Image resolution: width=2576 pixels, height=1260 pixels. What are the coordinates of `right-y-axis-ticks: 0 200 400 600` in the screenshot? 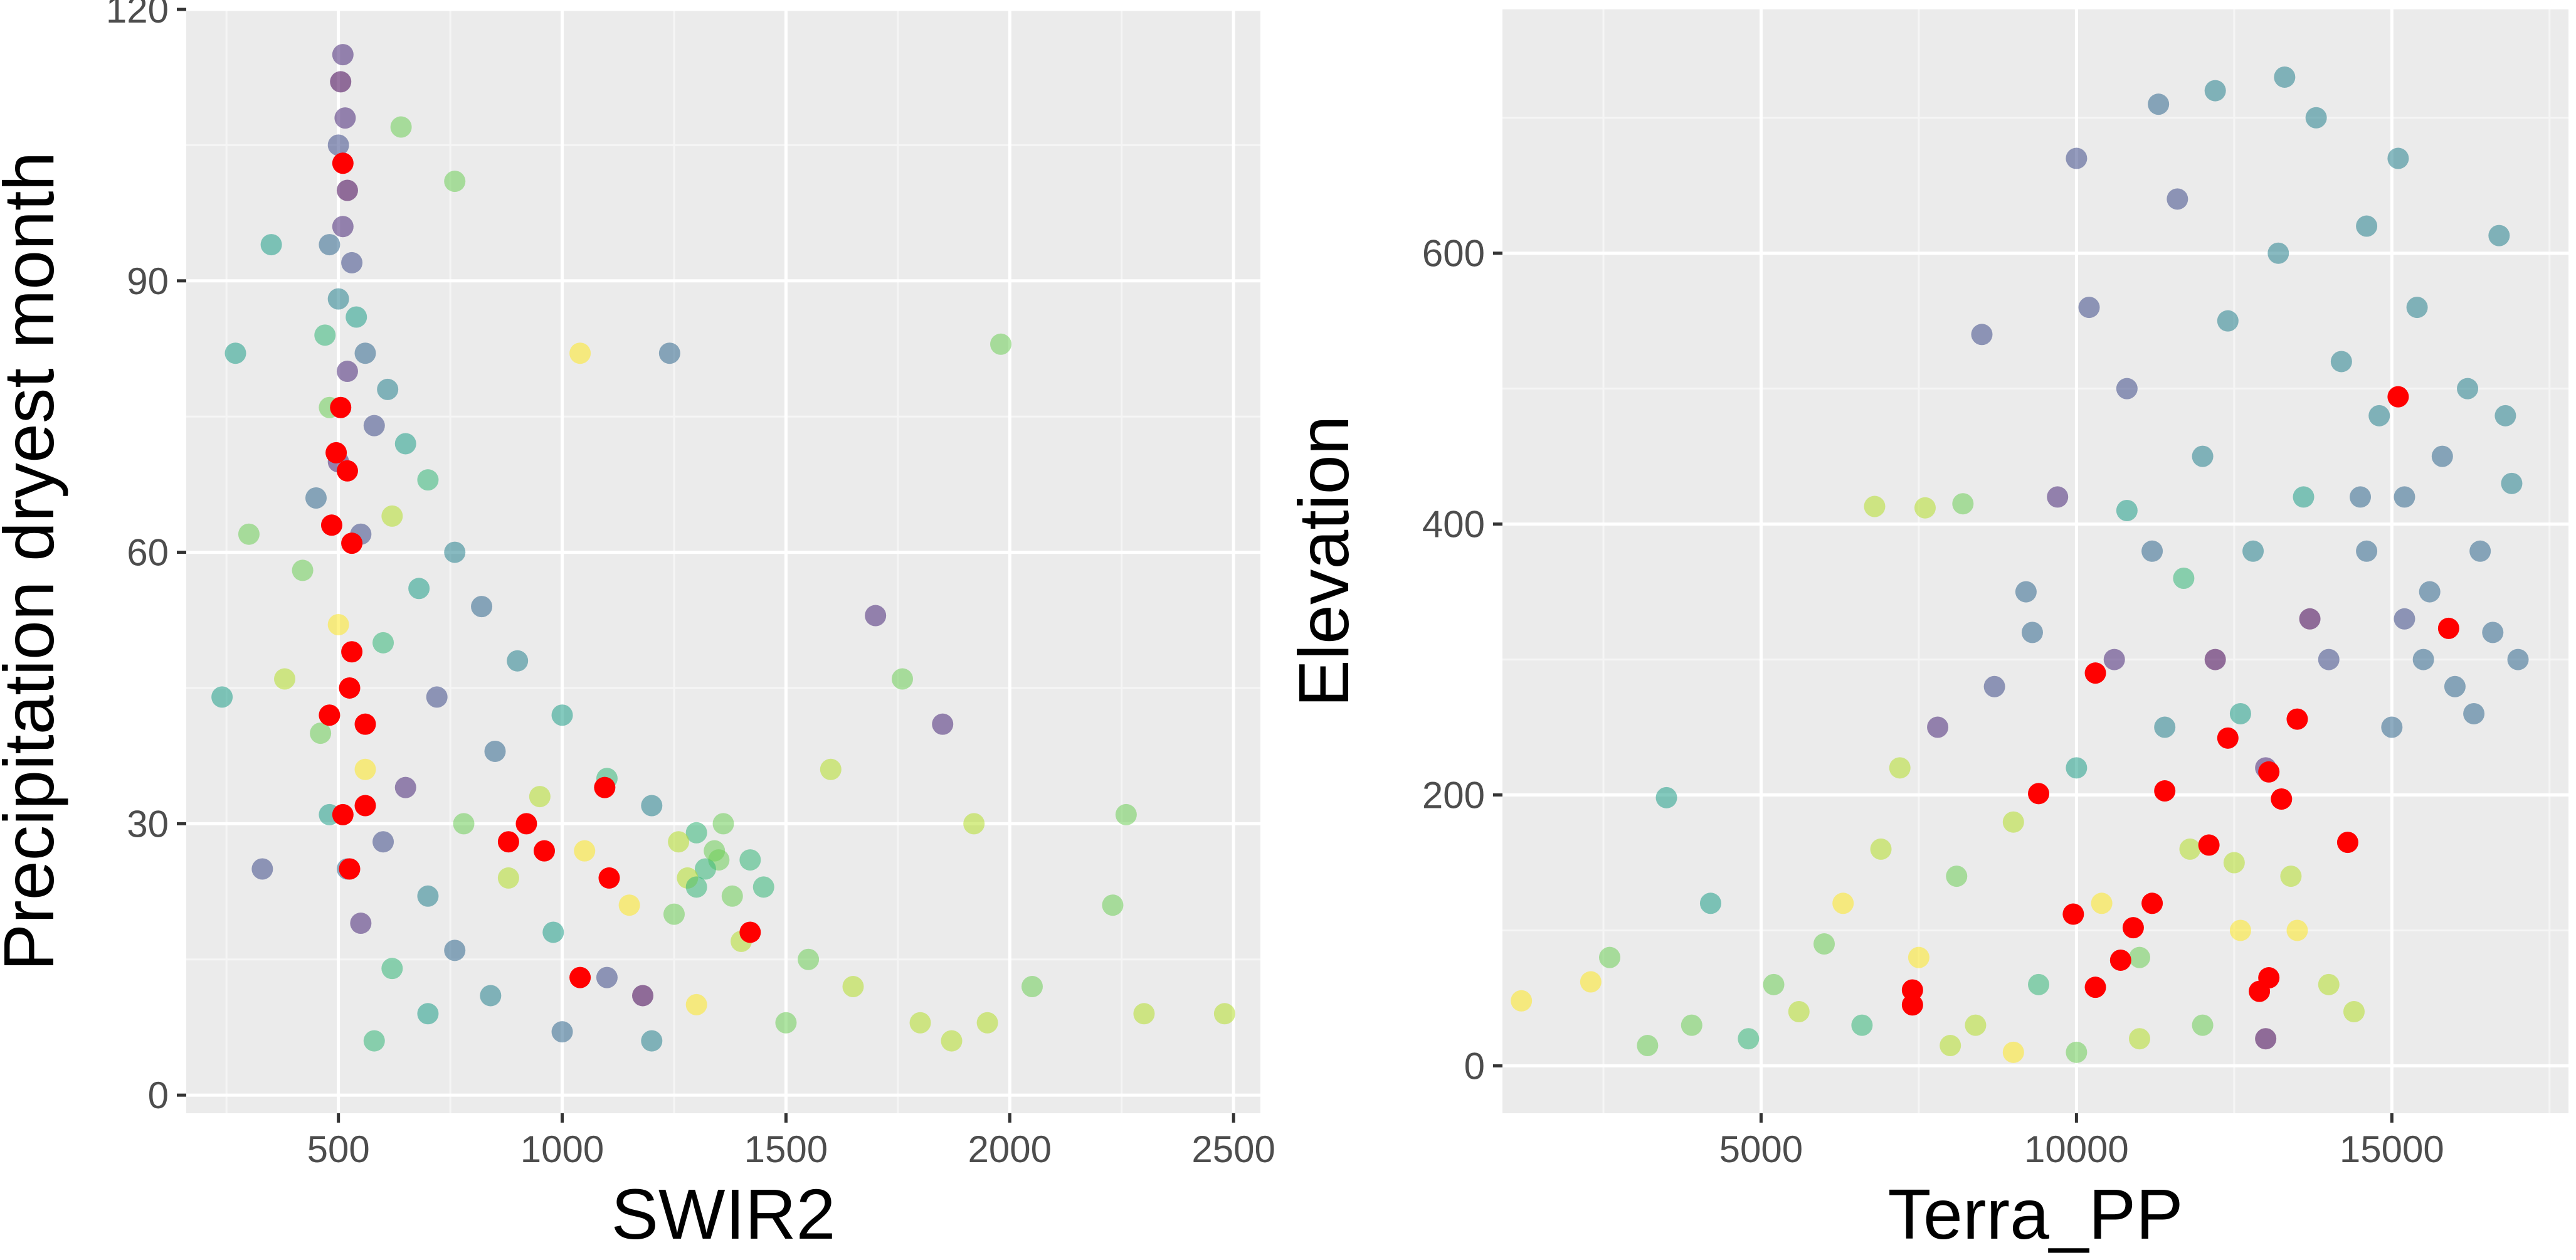 It's located at (1462, 660).